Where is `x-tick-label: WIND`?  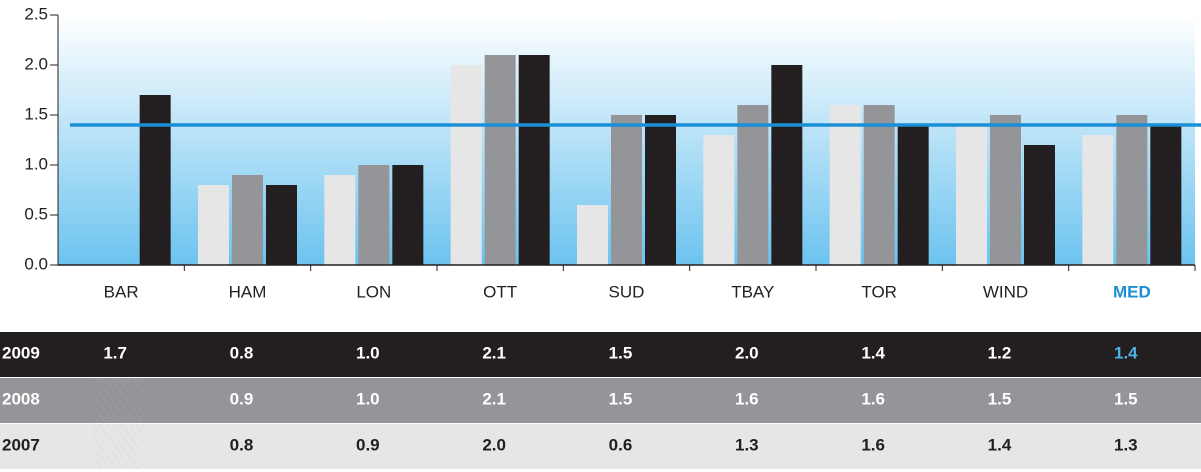 x-tick-label: WIND is located at coordinates (1005, 291).